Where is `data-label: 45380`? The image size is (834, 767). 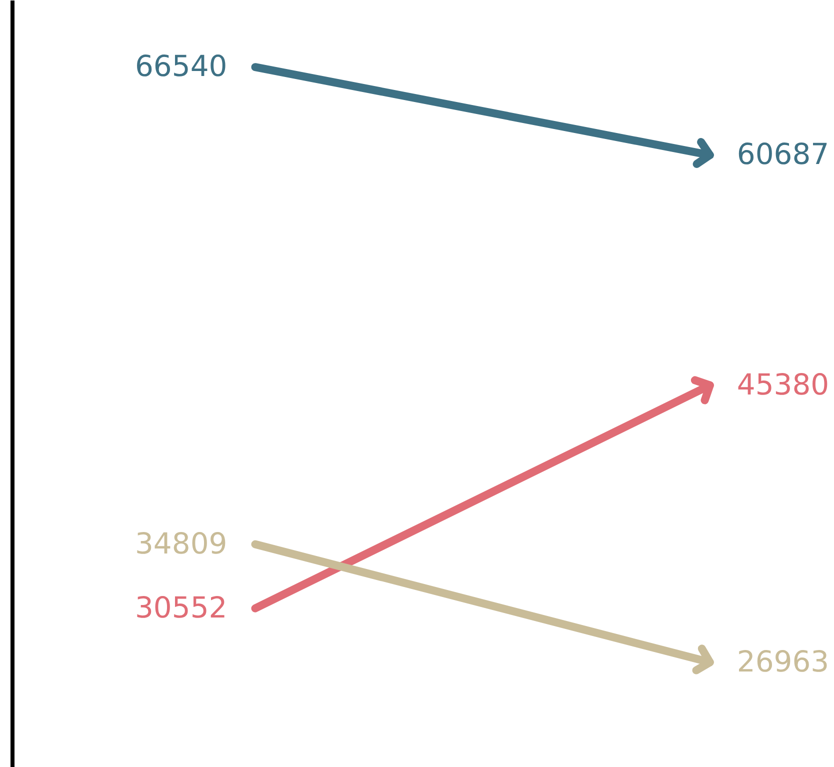
data-label: 45380 is located at coordinates (783, 384).